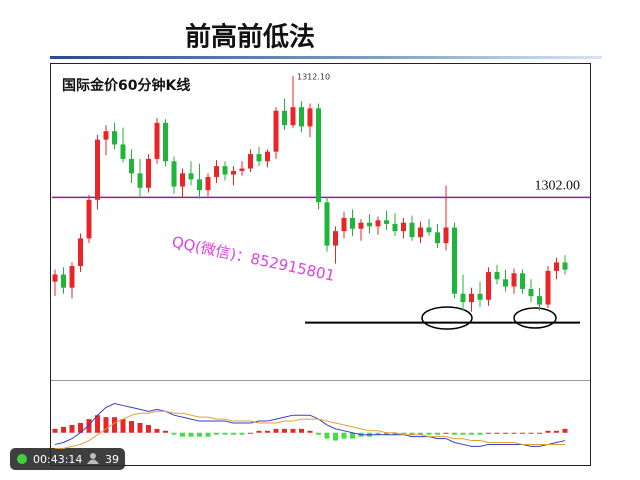 Image resolution: width=640 pixels, height=480 pixels. Describe the element at coordinates (126, 85) in the screenshot. I see `chart-title: 国际金价60分钟K线` at that location.